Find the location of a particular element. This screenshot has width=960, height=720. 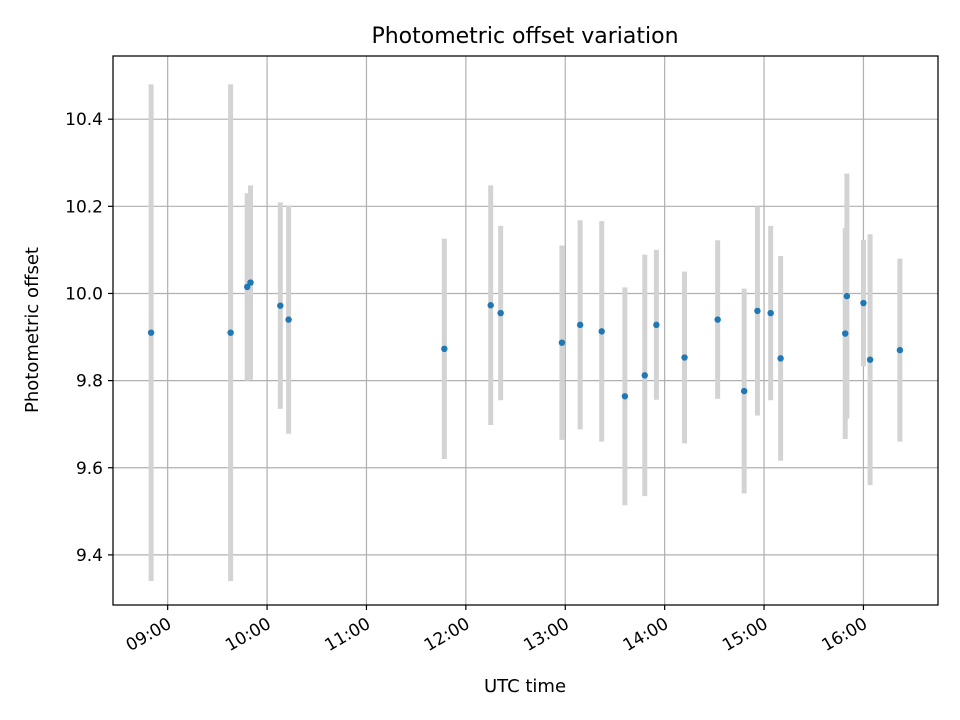

y-tick-label: 9.4 is located at coordinates (89, 556).